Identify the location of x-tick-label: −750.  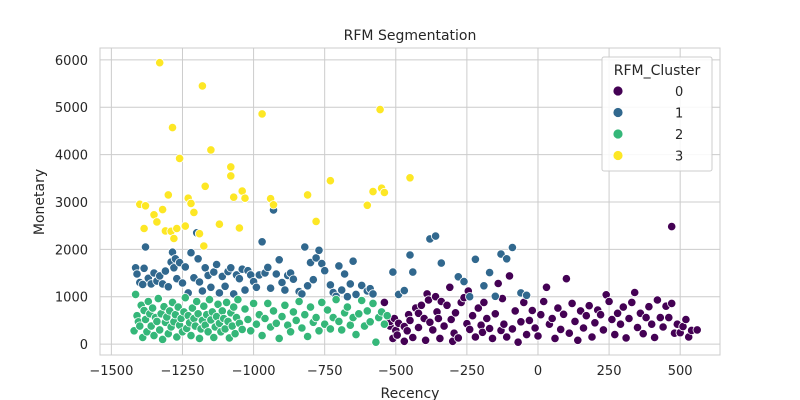
(325, 371).